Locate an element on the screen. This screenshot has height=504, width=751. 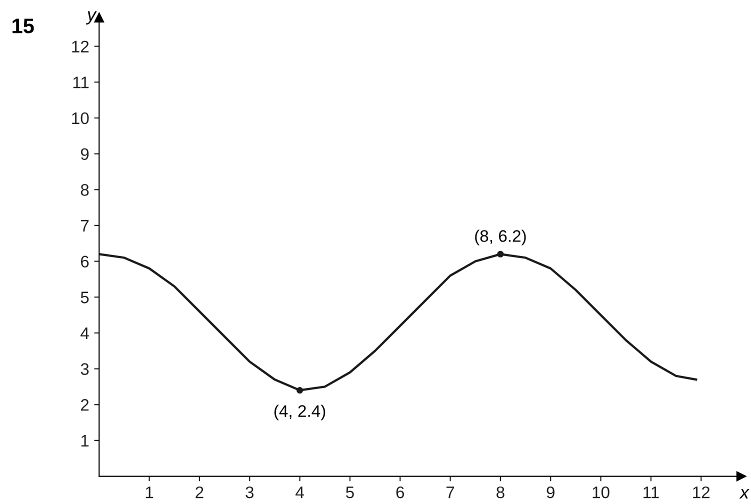
y-tick-label: 10 is located at coordinates (80, 118).